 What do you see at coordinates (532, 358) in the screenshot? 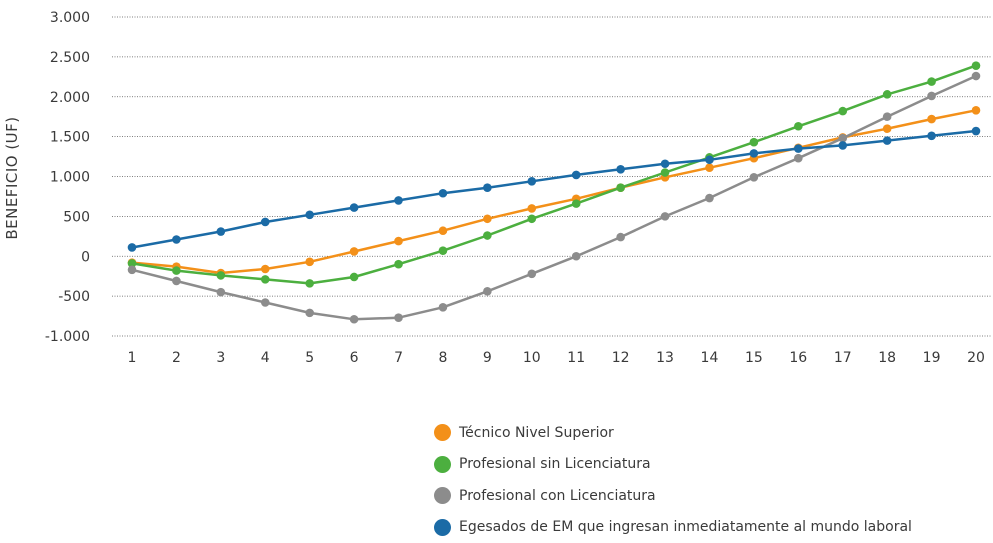
I see `x-tick-label: 10` at bounding box center [532, 358].